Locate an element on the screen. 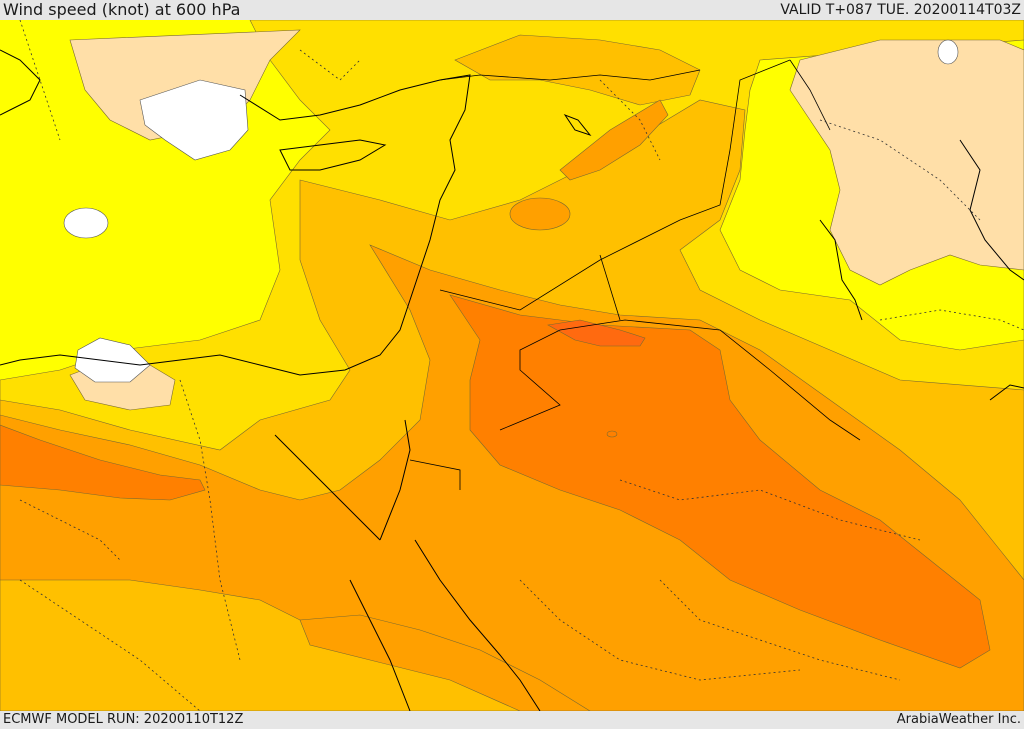 This screenshot has width=1024, height=729. map-title: Wind speed (knot) at 600 hPa is located at coordinates (122, 9).